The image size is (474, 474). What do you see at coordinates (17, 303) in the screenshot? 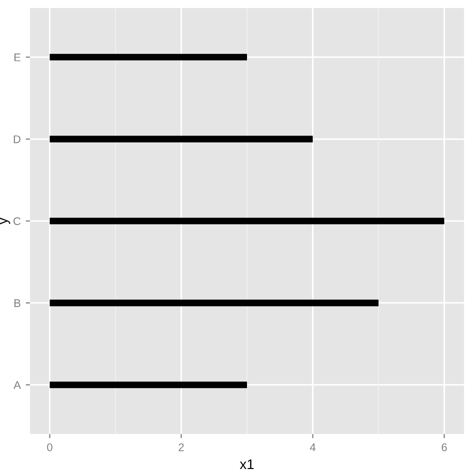
I see `y-tick-label: B` at bounding box center [17, 303].